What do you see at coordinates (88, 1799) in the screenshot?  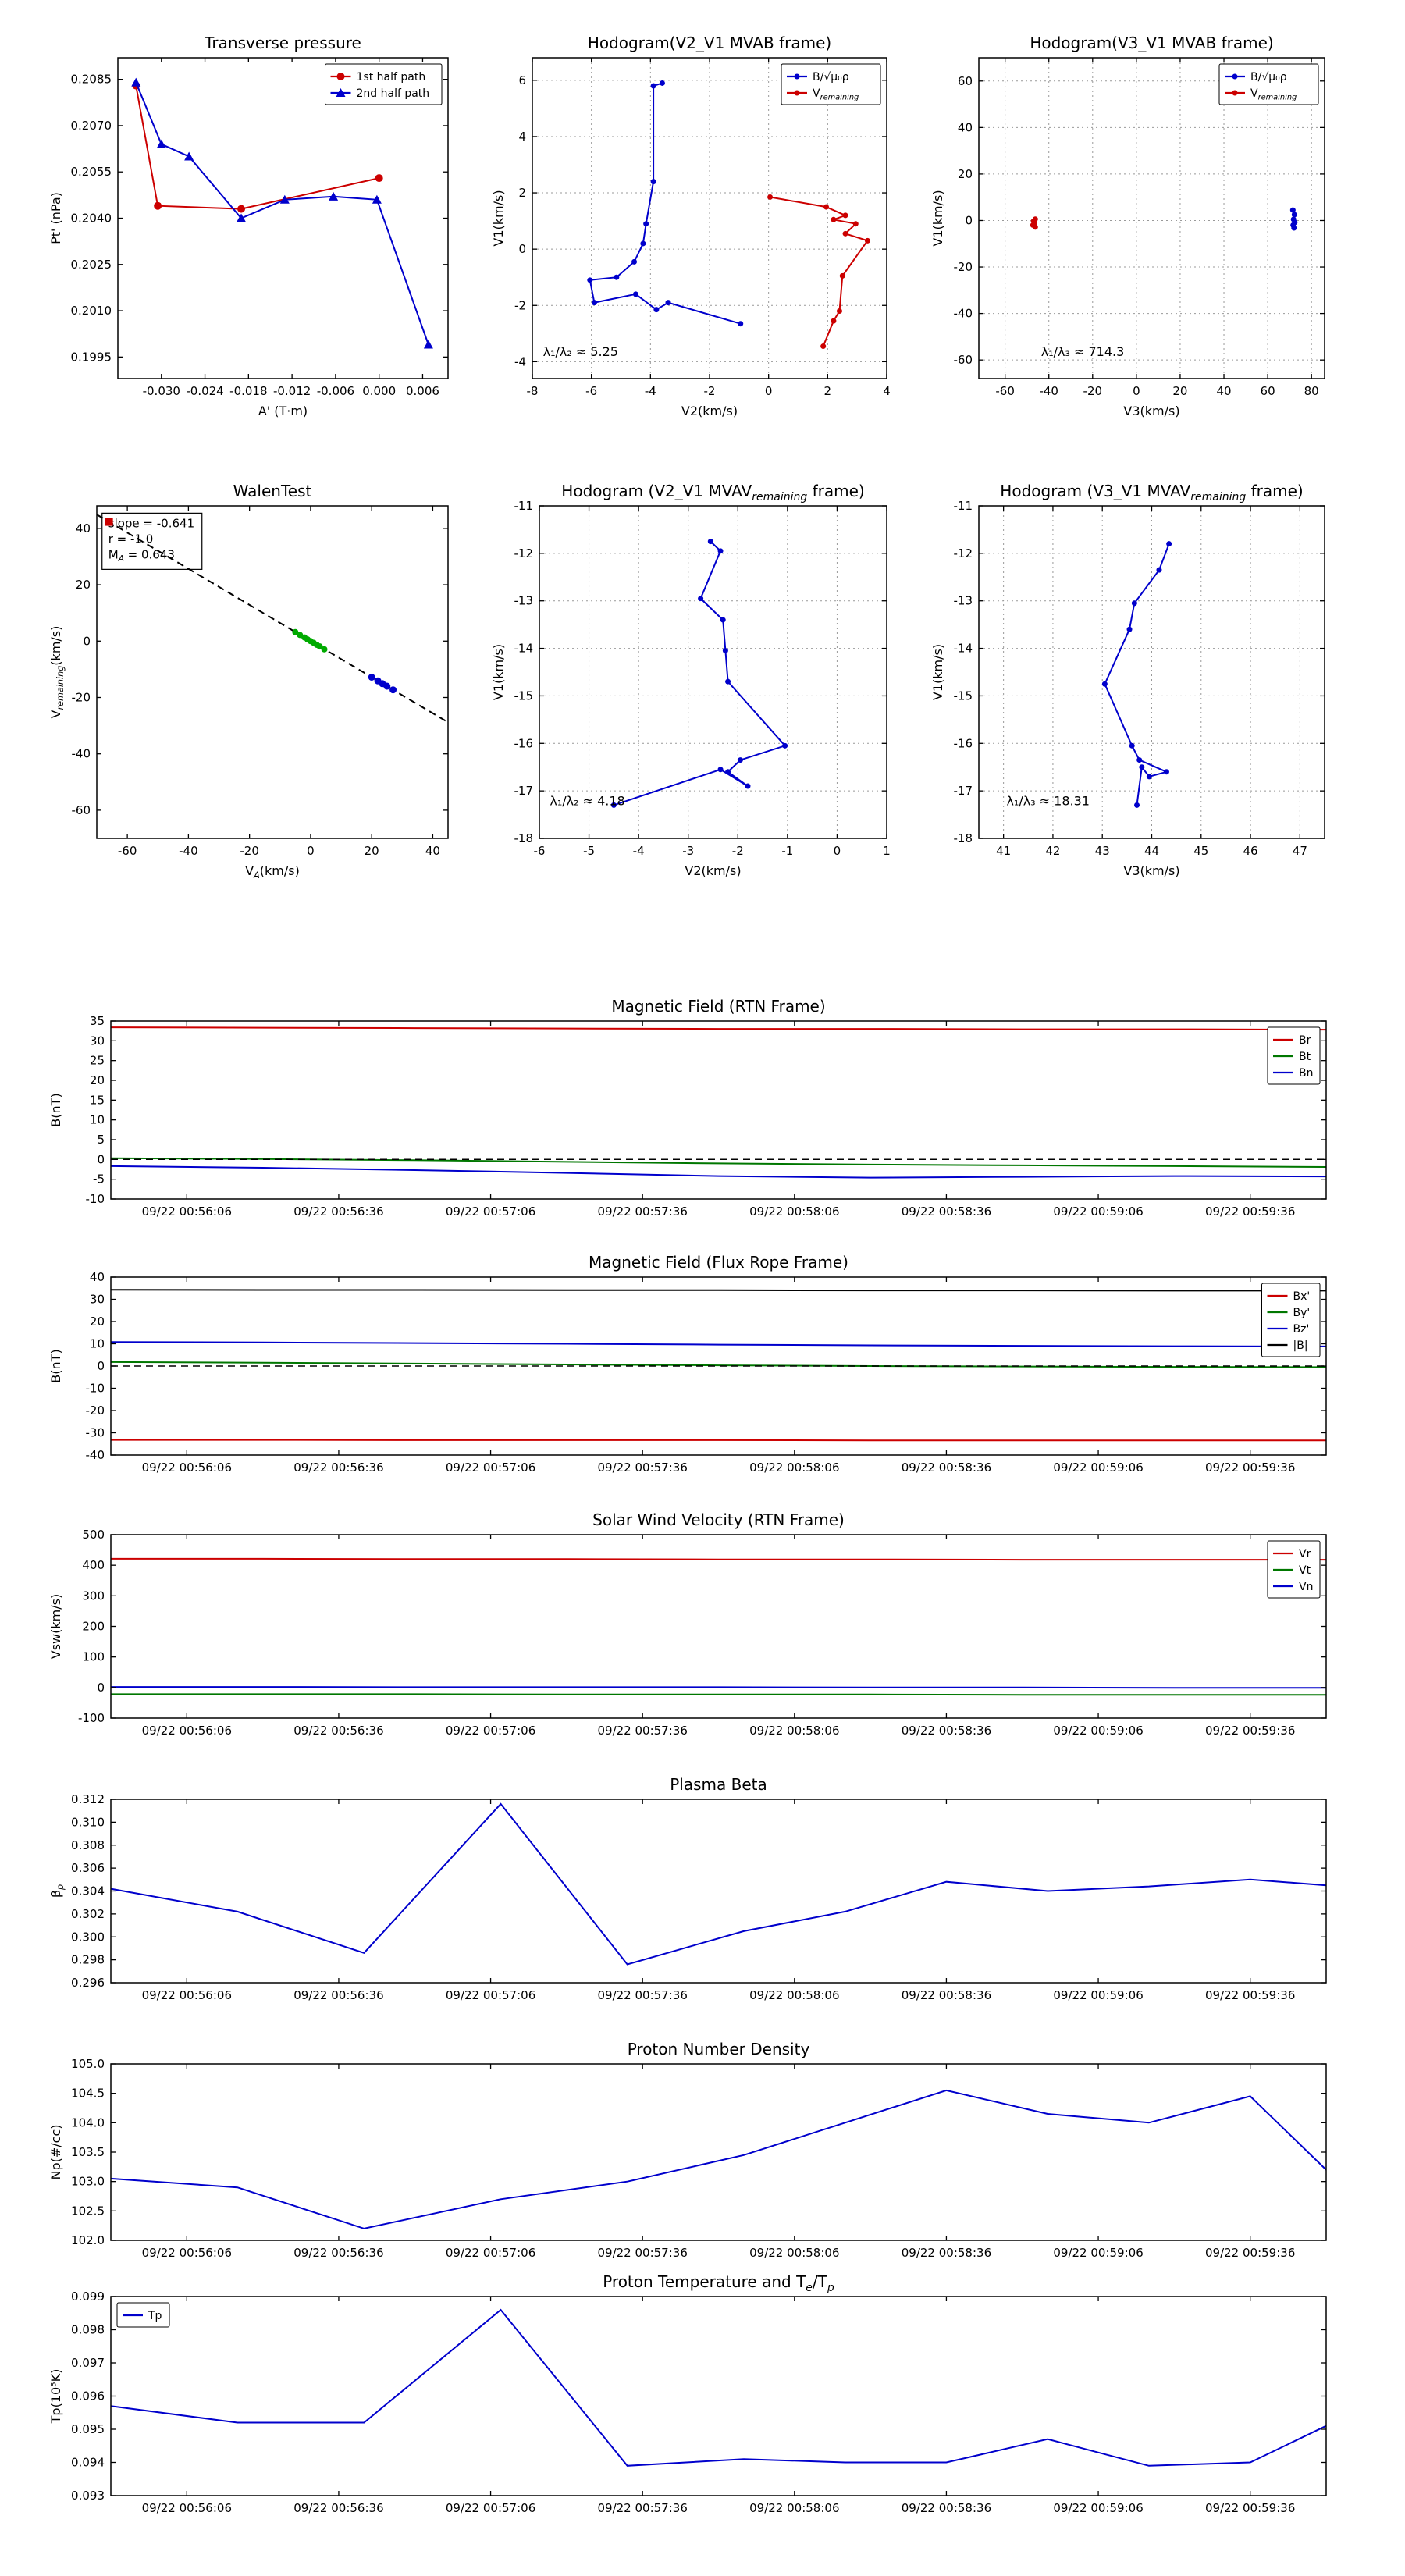 I see `svg-text: 0.312` at bounding box center [88, 1799].